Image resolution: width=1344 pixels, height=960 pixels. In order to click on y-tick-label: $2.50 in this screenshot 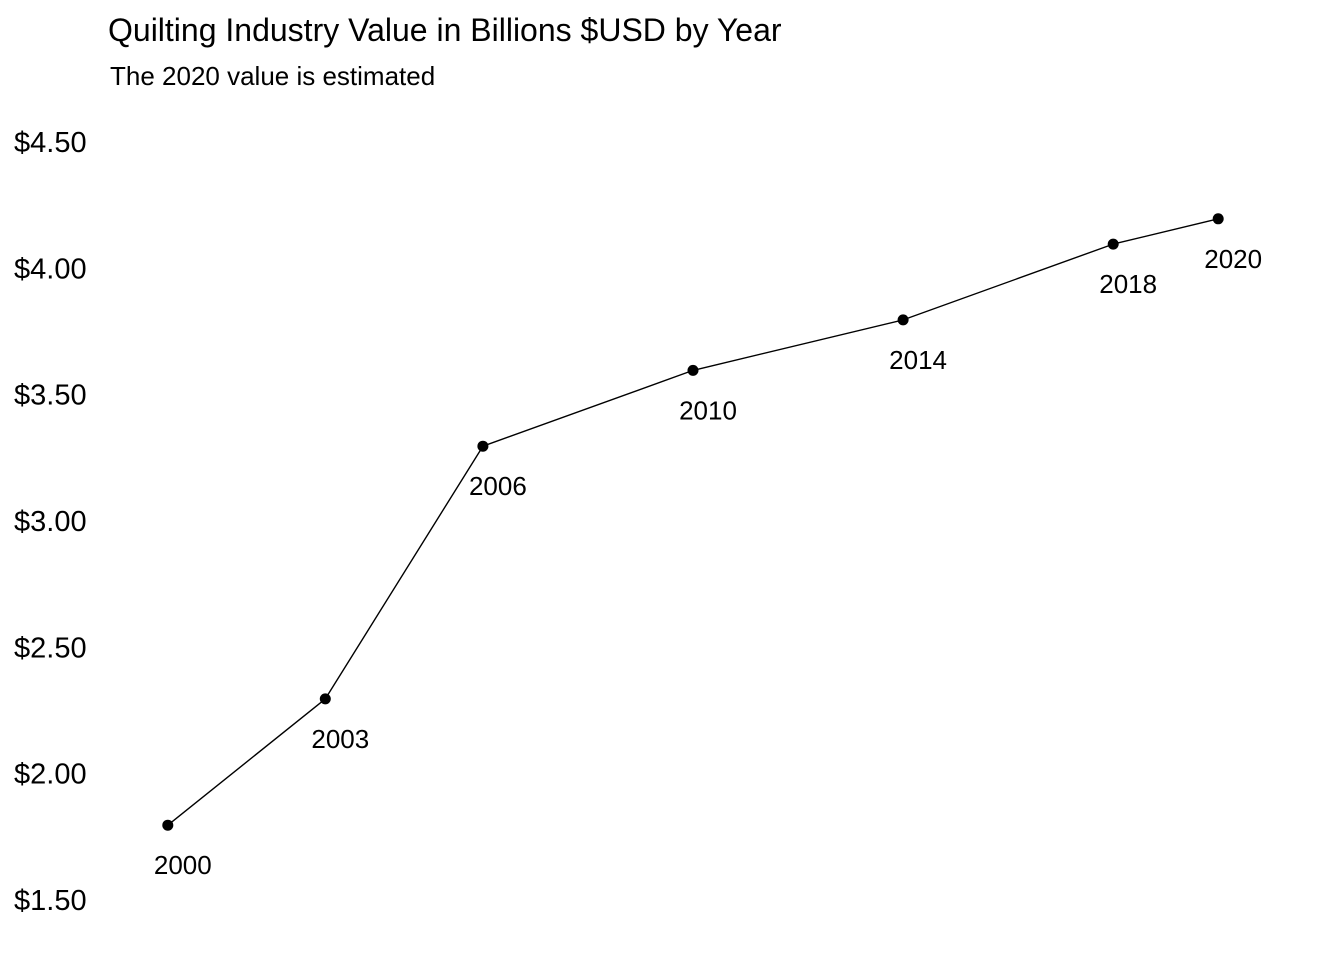, I will do `click(50, 648)`.